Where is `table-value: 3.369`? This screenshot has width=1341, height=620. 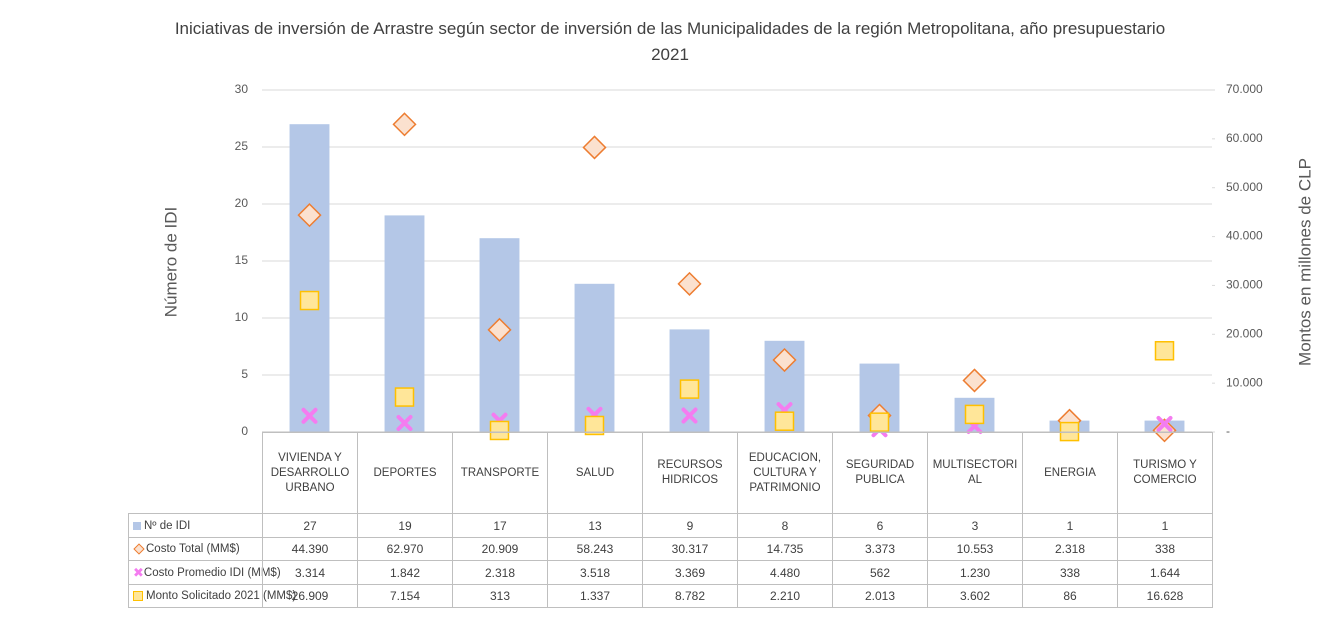
table-value: 3.369 is located at coordinates (690, 572).